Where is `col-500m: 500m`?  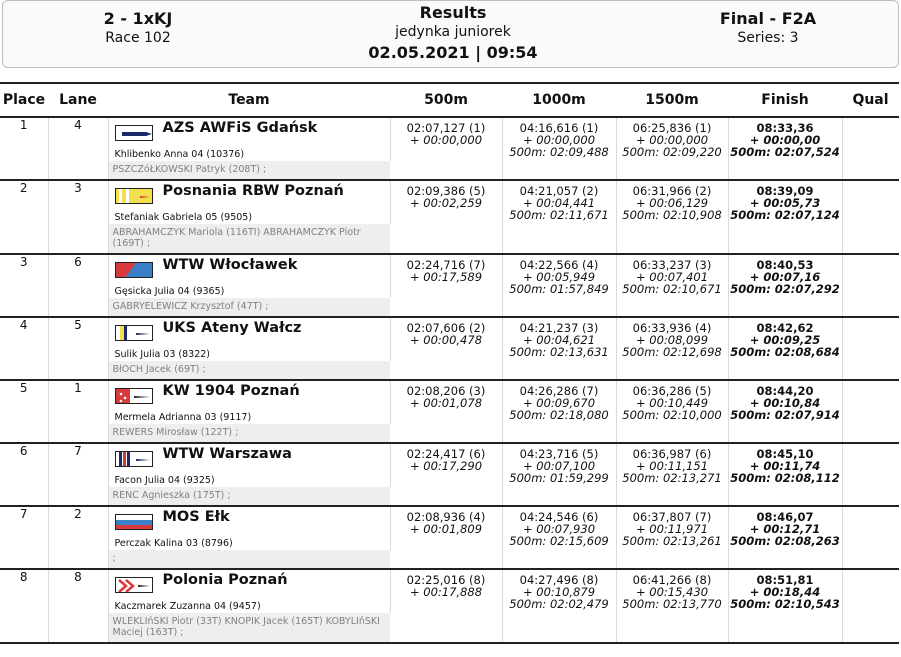 col-500m: 500m is located at coordinates (446, 100).